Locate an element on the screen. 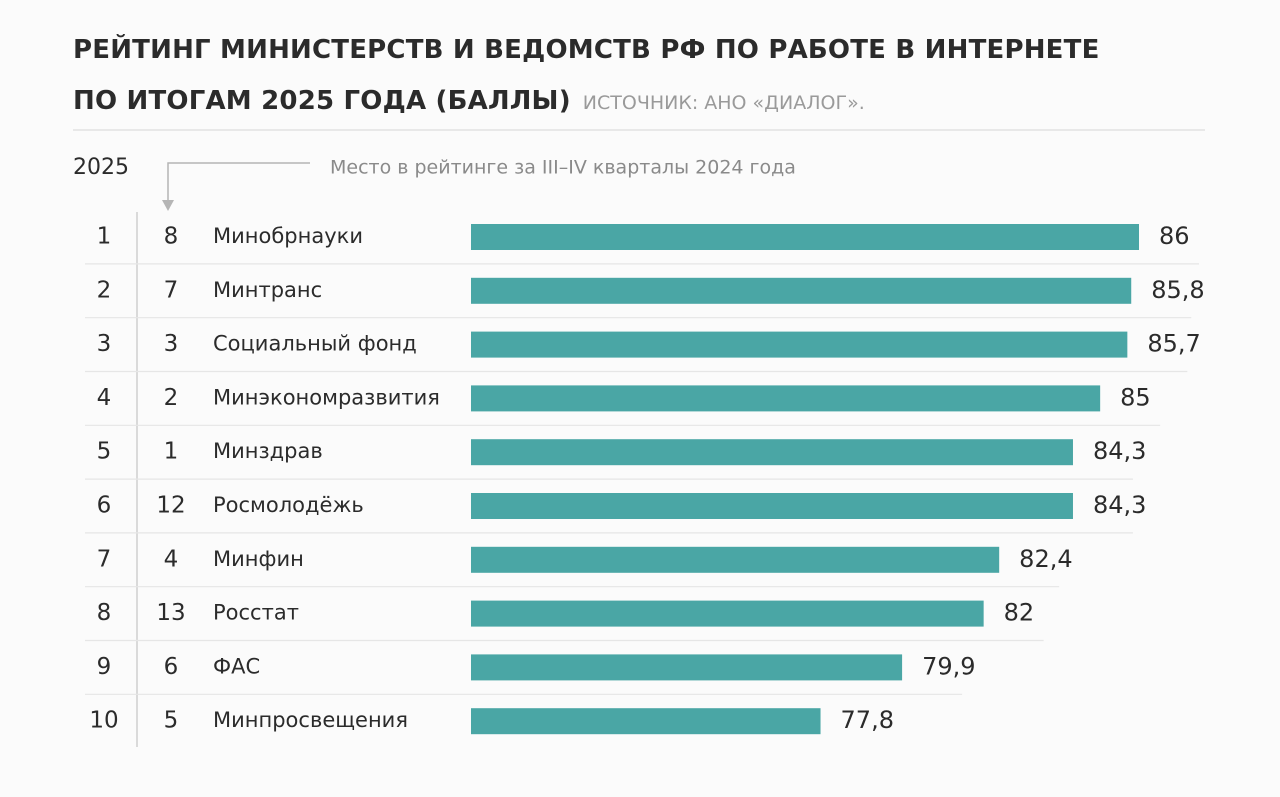 Image resolution: width=1280 pixels, height=797 pixels. rank: 8 is located at coordinates (104, 613).